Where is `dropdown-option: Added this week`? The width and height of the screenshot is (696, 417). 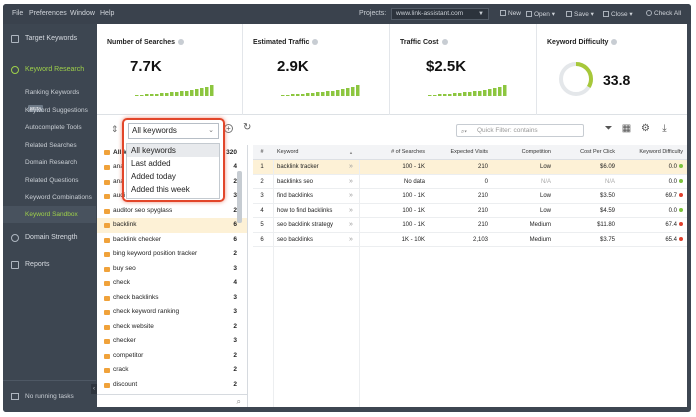 dropdown-option: Added this week is located at coordinates (160, 189).